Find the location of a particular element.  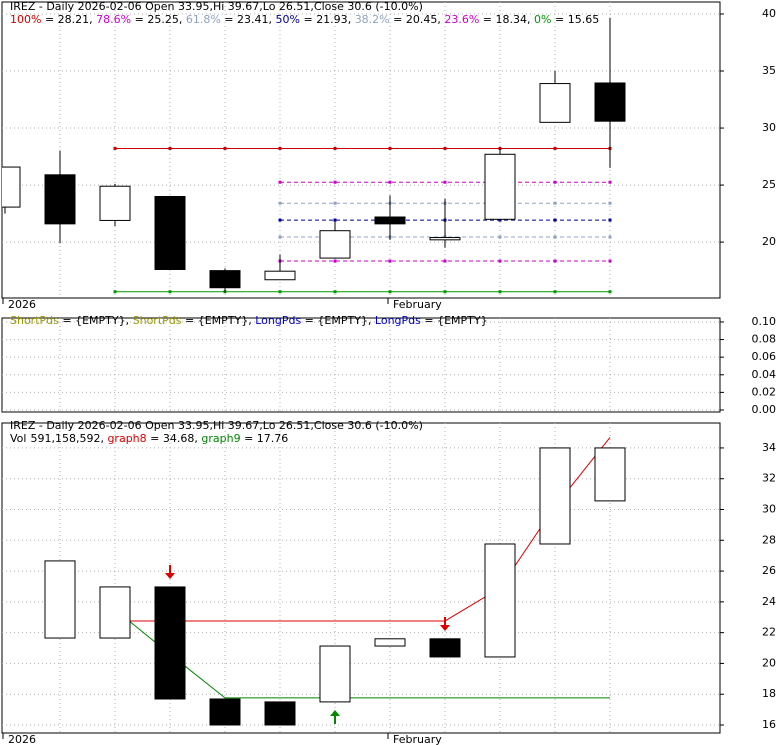

legend-value: 34.68 is located at coordinates (174, 438).